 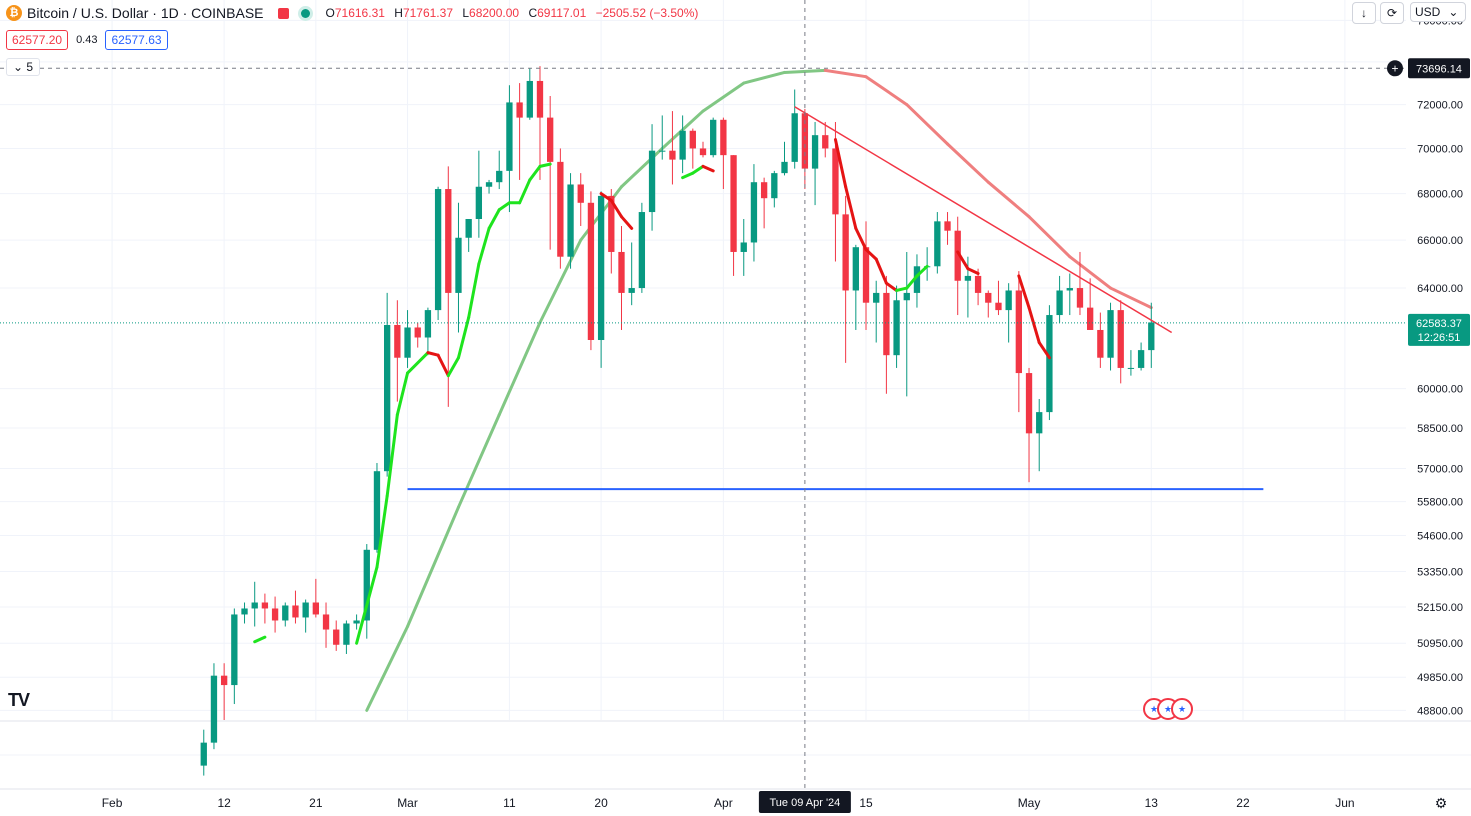 I want to click on us-flag-icon: ★, so click(x=1182, y=709).